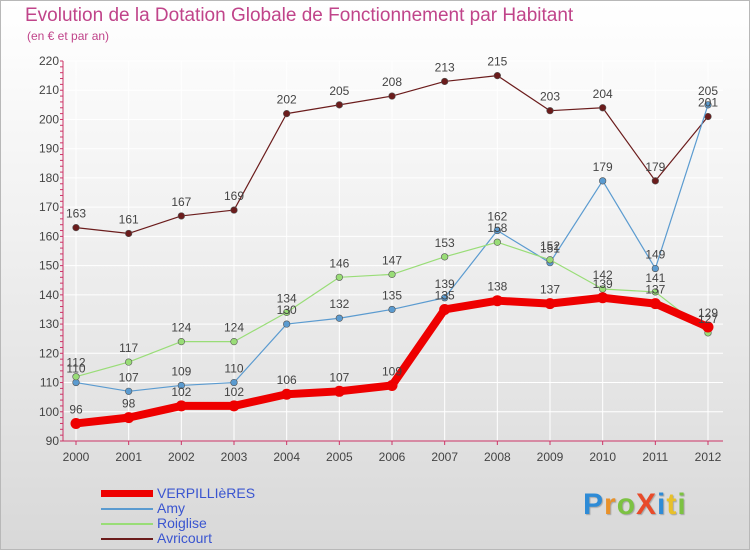 Image resolution: width=750 pixels, height=550 pixels. What do you see at coordinates (655, 278) in the screenshot?
I see `data-label-roiglise: 141` at bounding box center [655, 278].